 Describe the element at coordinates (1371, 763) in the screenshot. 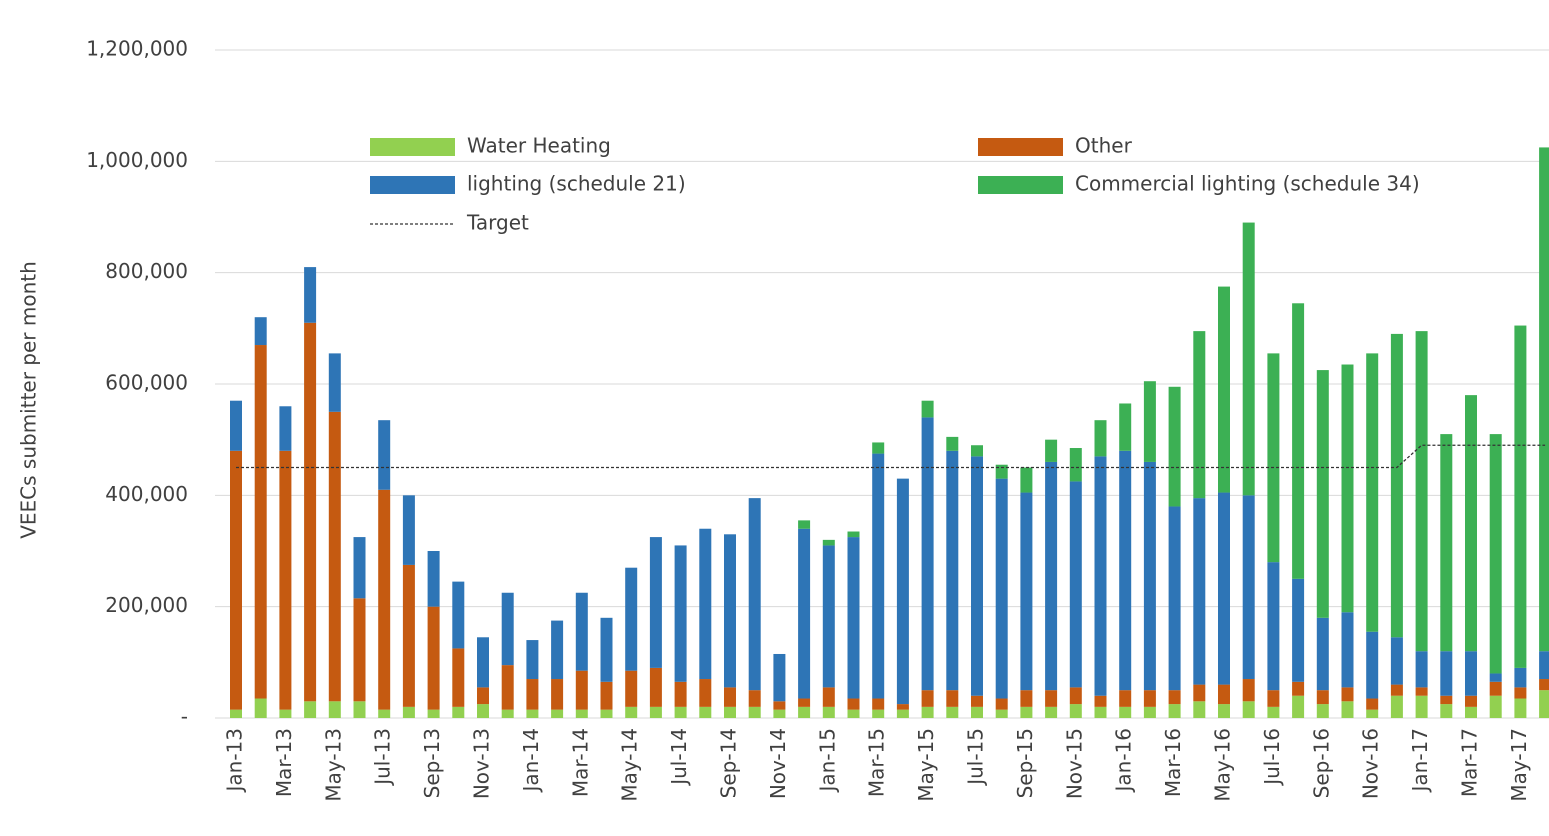

I see `x-tick-label: Nov-16` at that location.